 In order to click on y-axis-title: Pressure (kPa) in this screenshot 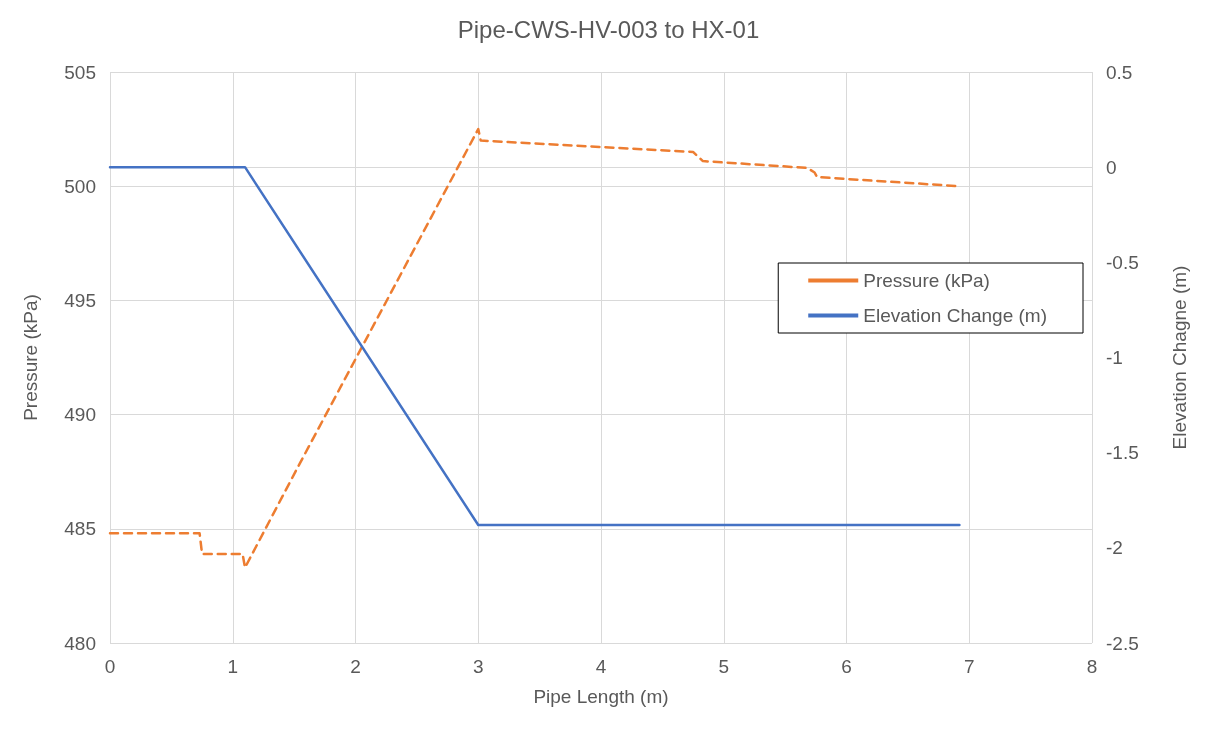, I will do `click(30, 357)`.